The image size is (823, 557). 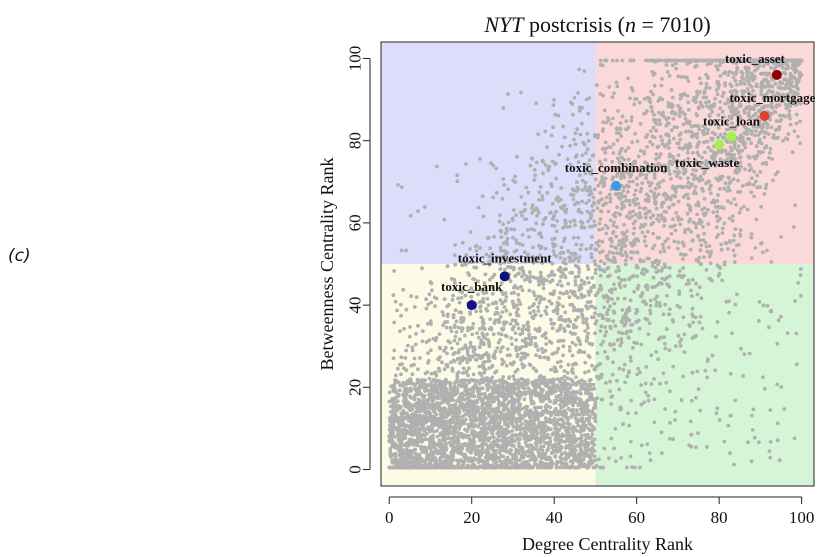 I want to click on x-tick-label-100: 100, so click(x=802, y=517).